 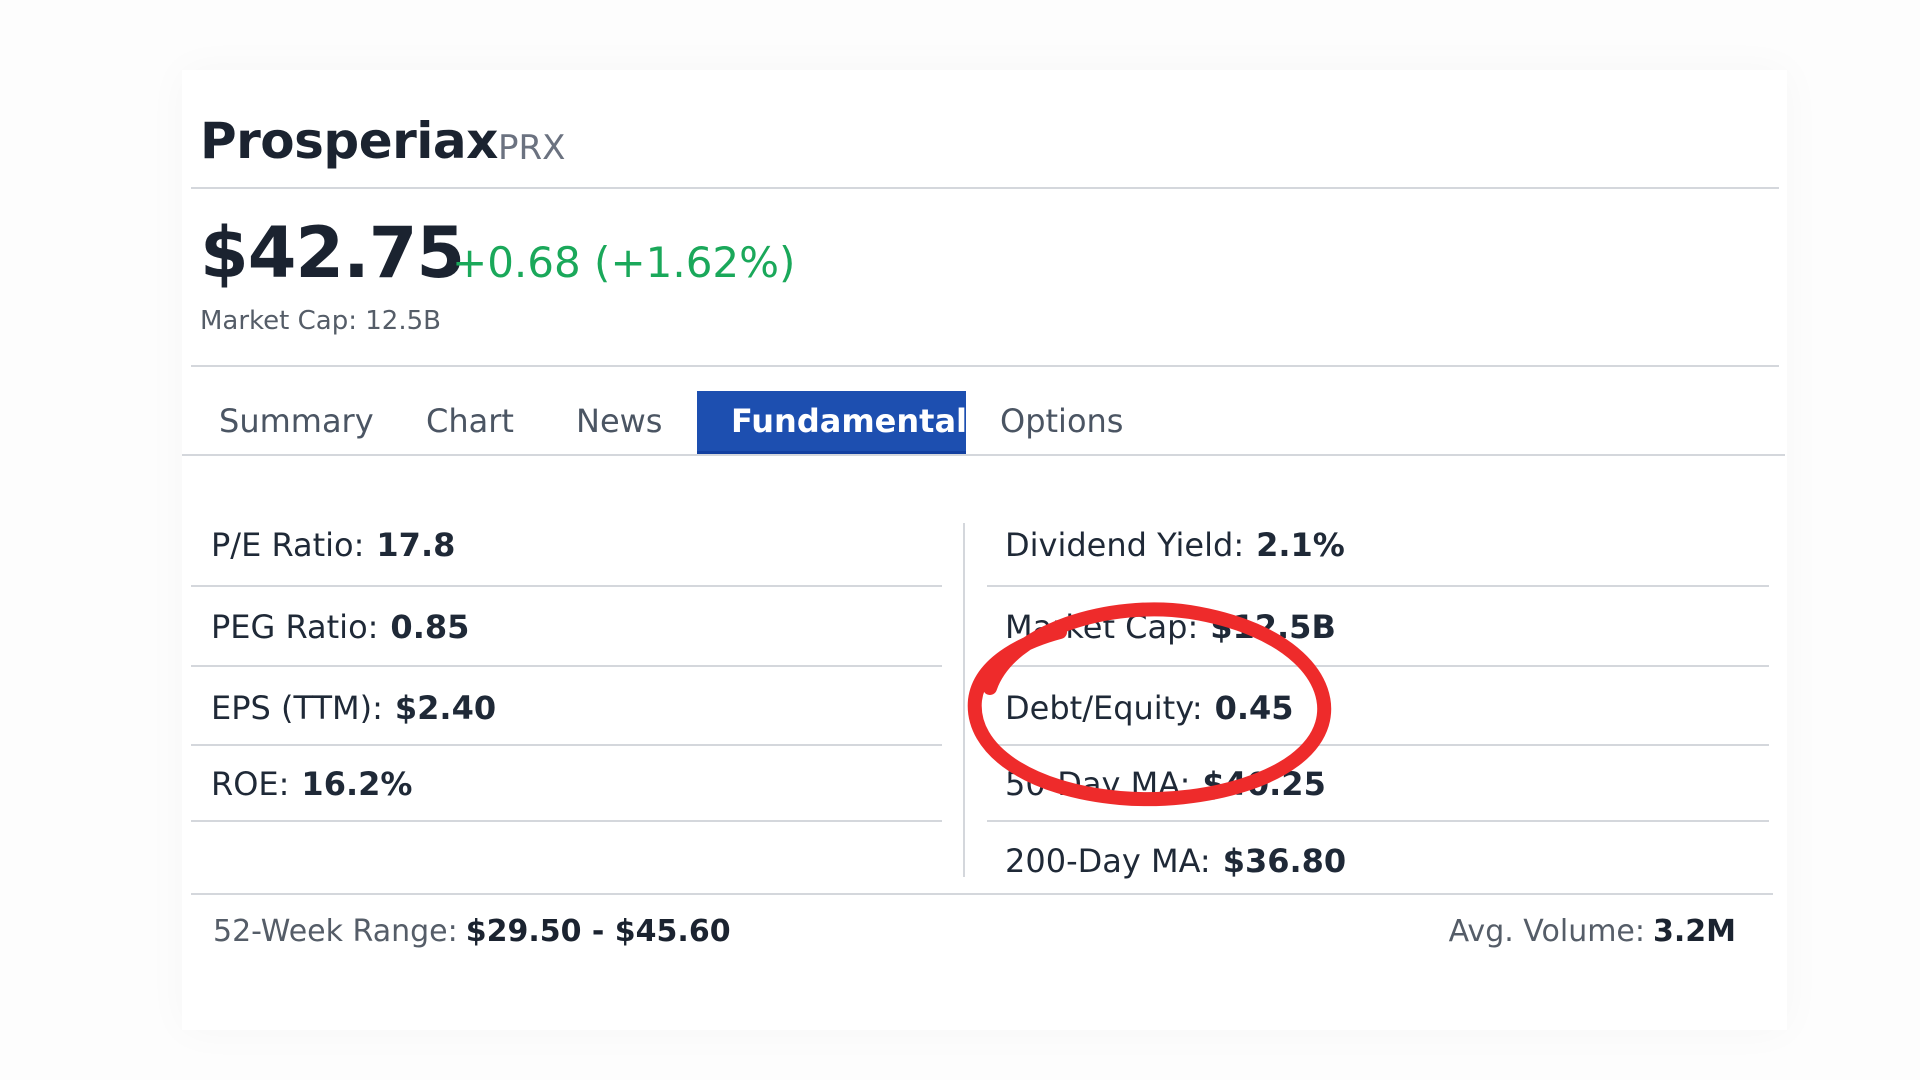 What do you see at coordinates (335, 931) in the screenshot?
I see `range-label: 52-Week Range:` at bounding box center [335, 931].